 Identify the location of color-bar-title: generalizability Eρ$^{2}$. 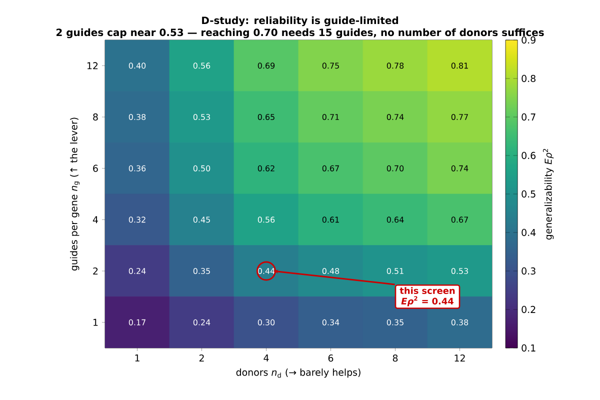
(548, 194).